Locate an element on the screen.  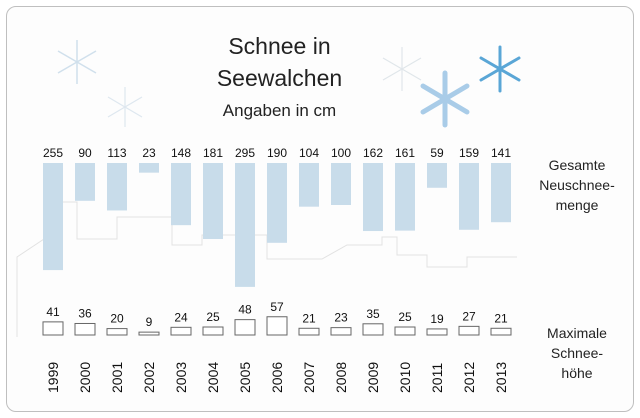
data-label-total-snow: 59 is located at coordinates (437, 153).